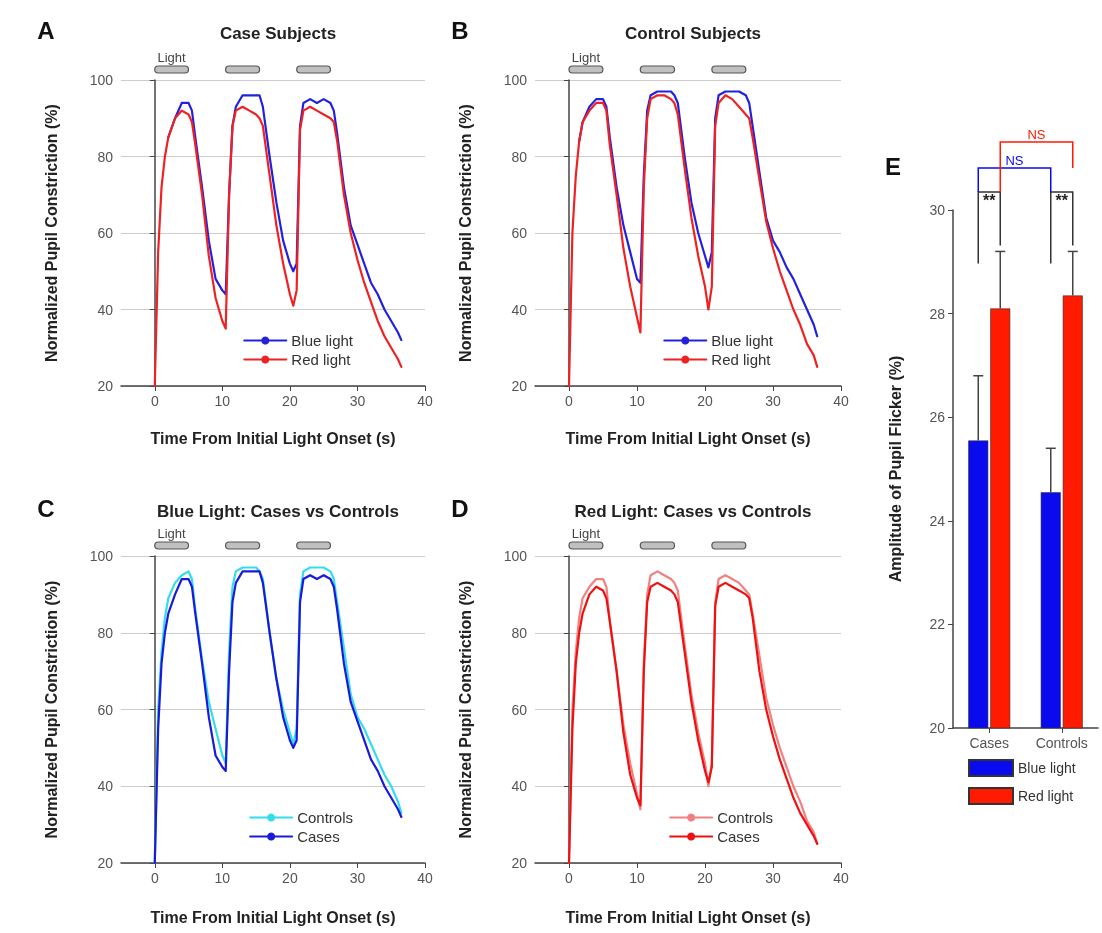 The width and height of the screenshot is (1102, 933). Describe the element at coordinates (46, 508) in the screenshot. I see `text: C` at that location.